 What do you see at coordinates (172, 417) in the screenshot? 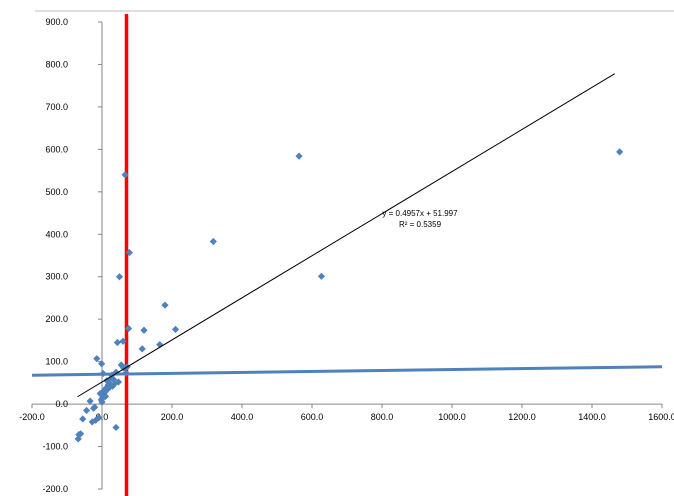
I see `x-tick-label: 200.0` at bounding box center [172, 417].